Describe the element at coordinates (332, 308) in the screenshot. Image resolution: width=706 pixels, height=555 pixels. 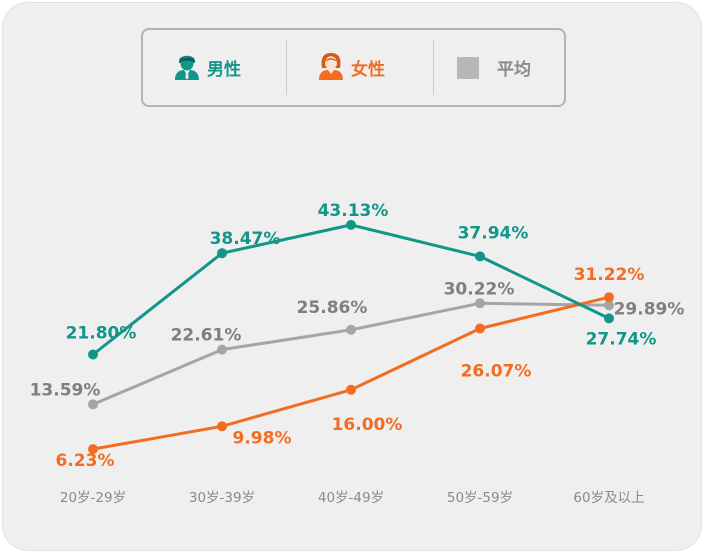
I see `data-label: 25.86%` at that location.